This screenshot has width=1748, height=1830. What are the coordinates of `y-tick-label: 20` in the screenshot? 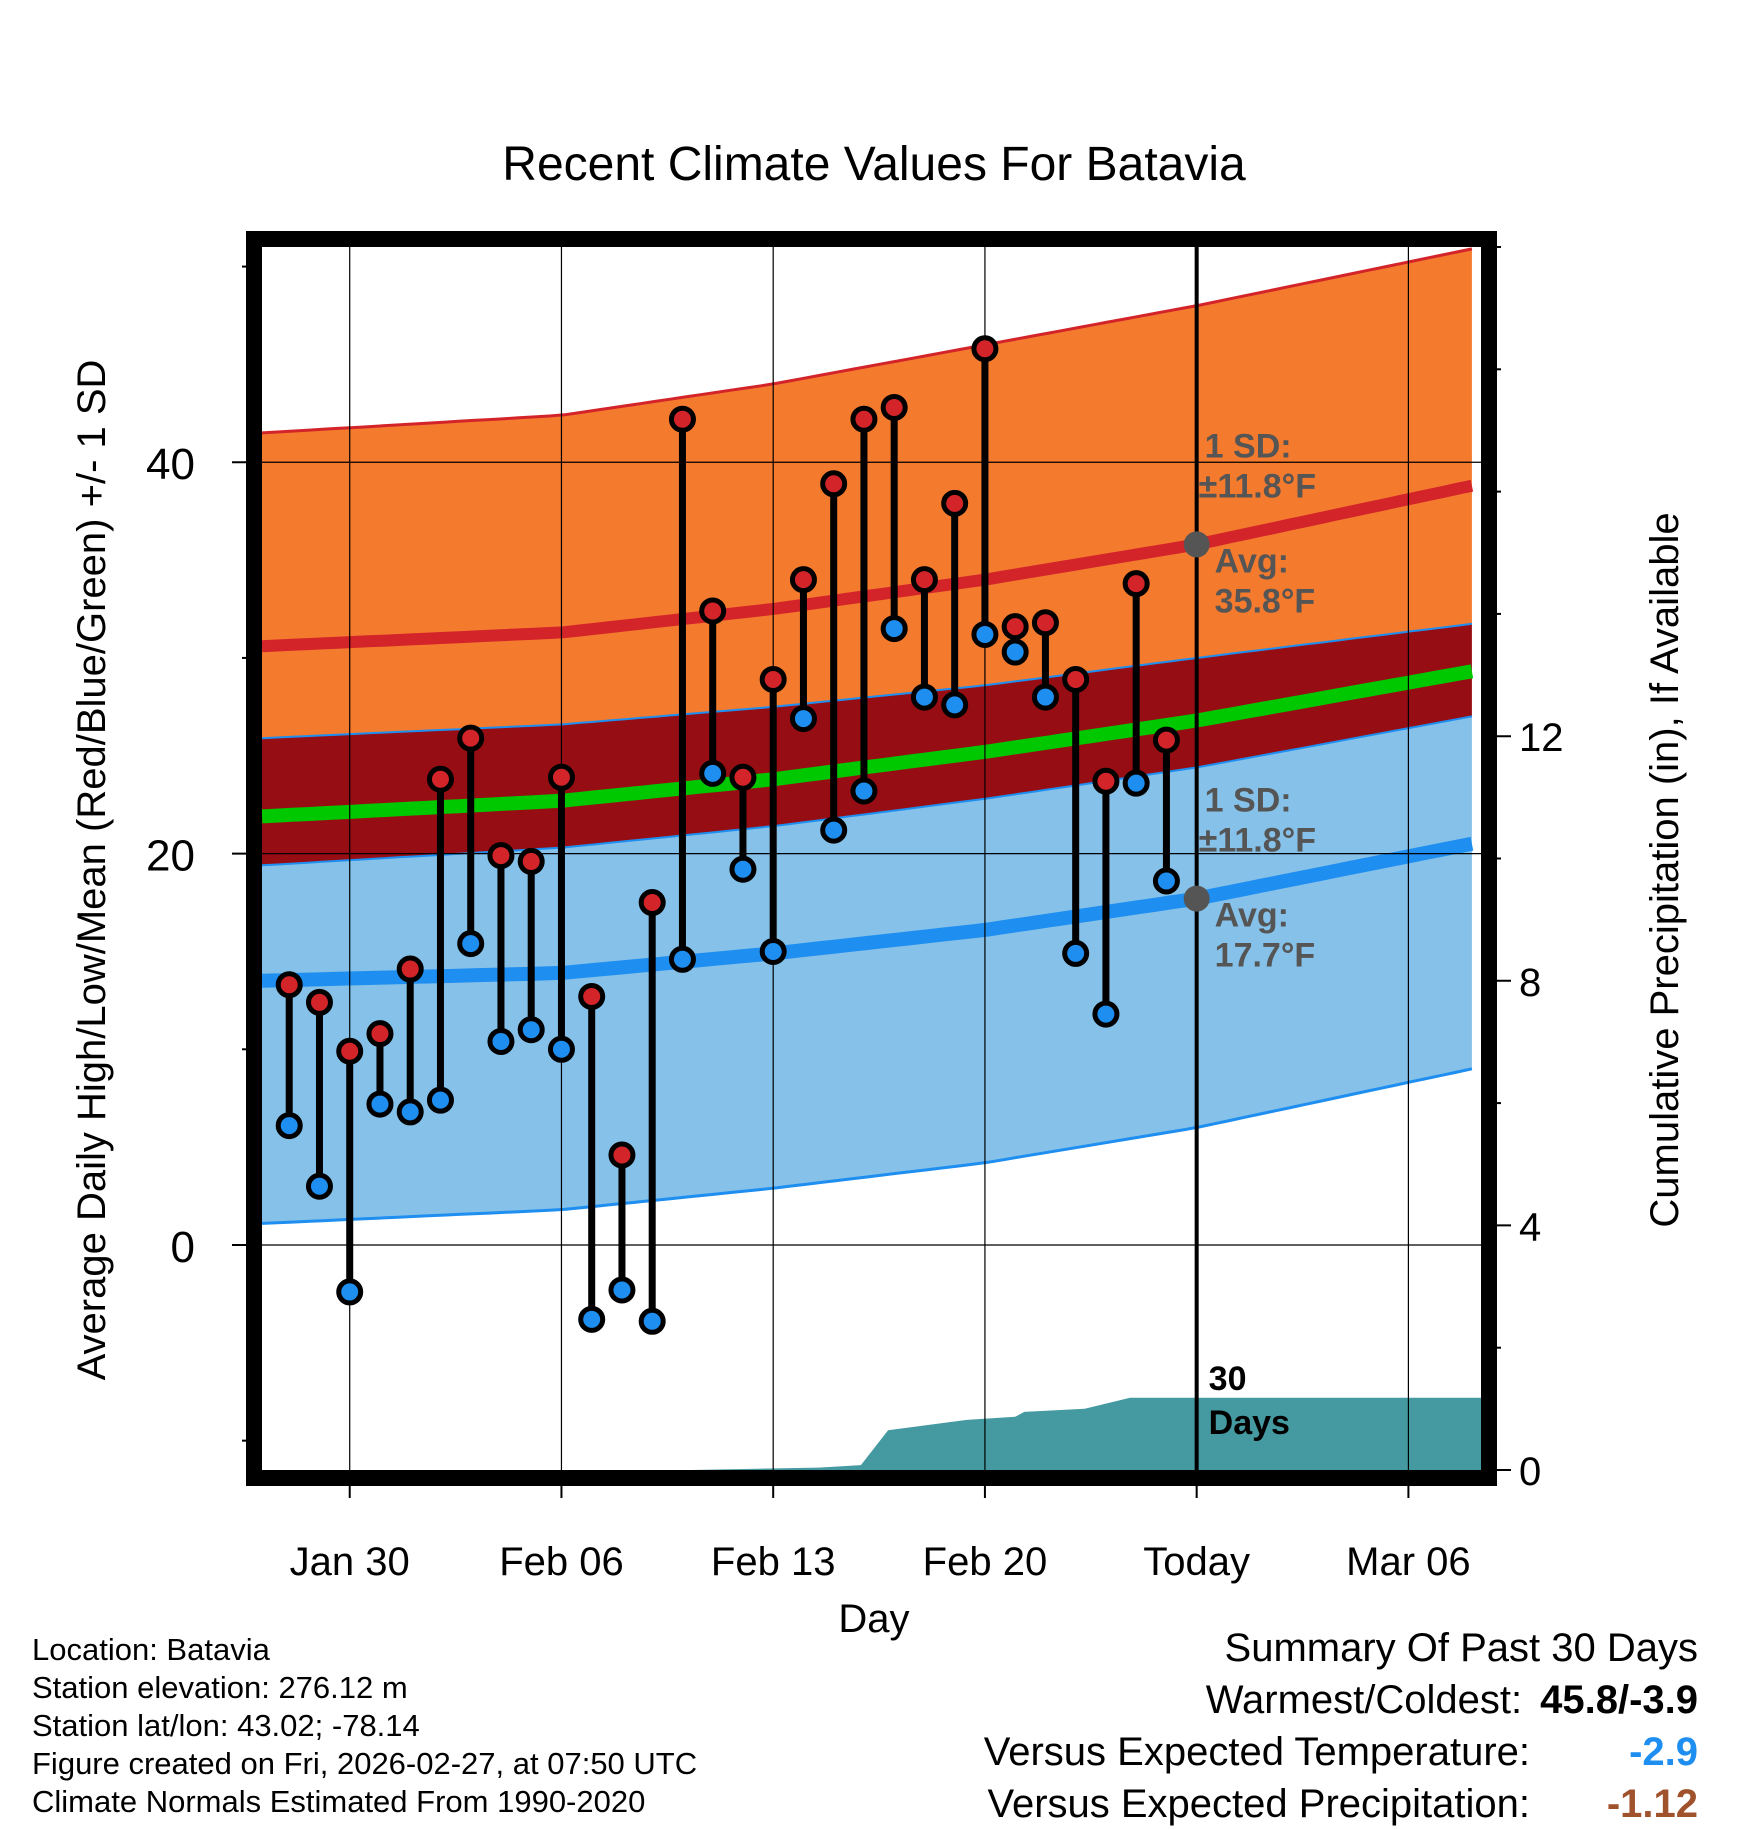 It's located at (170, 856).